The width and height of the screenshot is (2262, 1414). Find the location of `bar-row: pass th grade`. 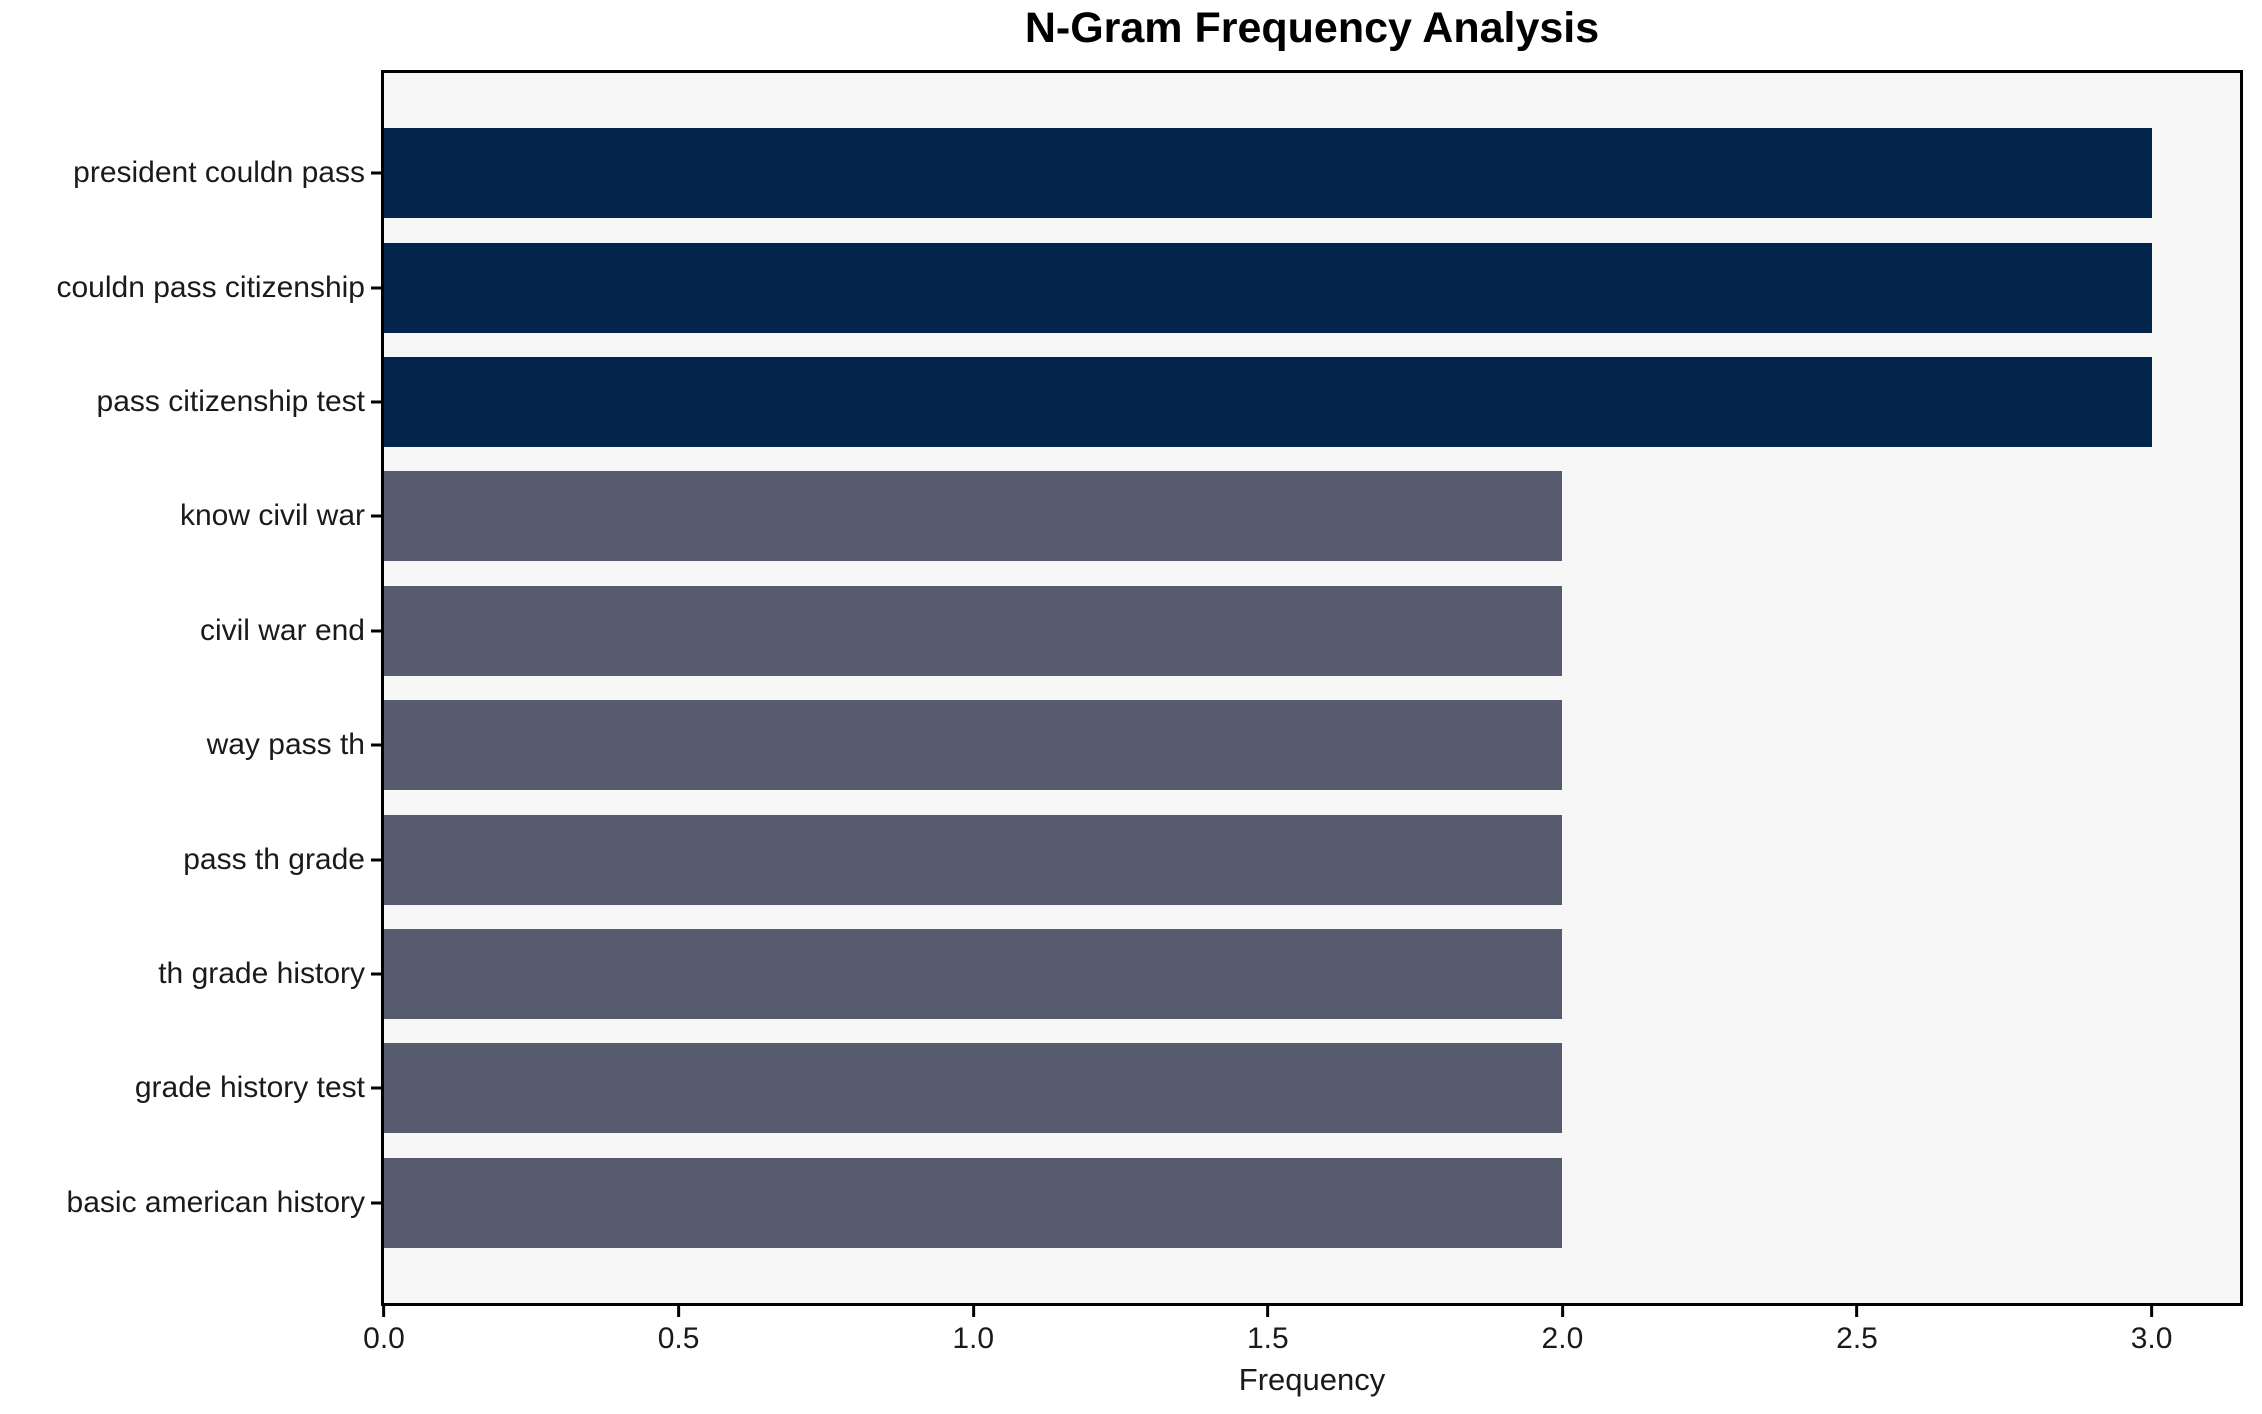

bar-row: pass th grade is located at coordinates (1211, 859).